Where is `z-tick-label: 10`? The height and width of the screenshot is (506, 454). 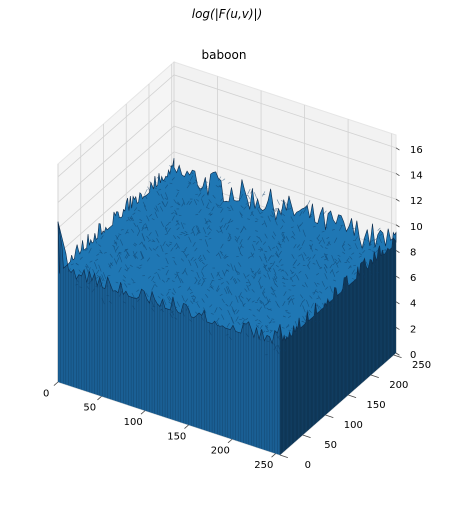
z-tick-label: 10 is located at coordinates (416, 227).